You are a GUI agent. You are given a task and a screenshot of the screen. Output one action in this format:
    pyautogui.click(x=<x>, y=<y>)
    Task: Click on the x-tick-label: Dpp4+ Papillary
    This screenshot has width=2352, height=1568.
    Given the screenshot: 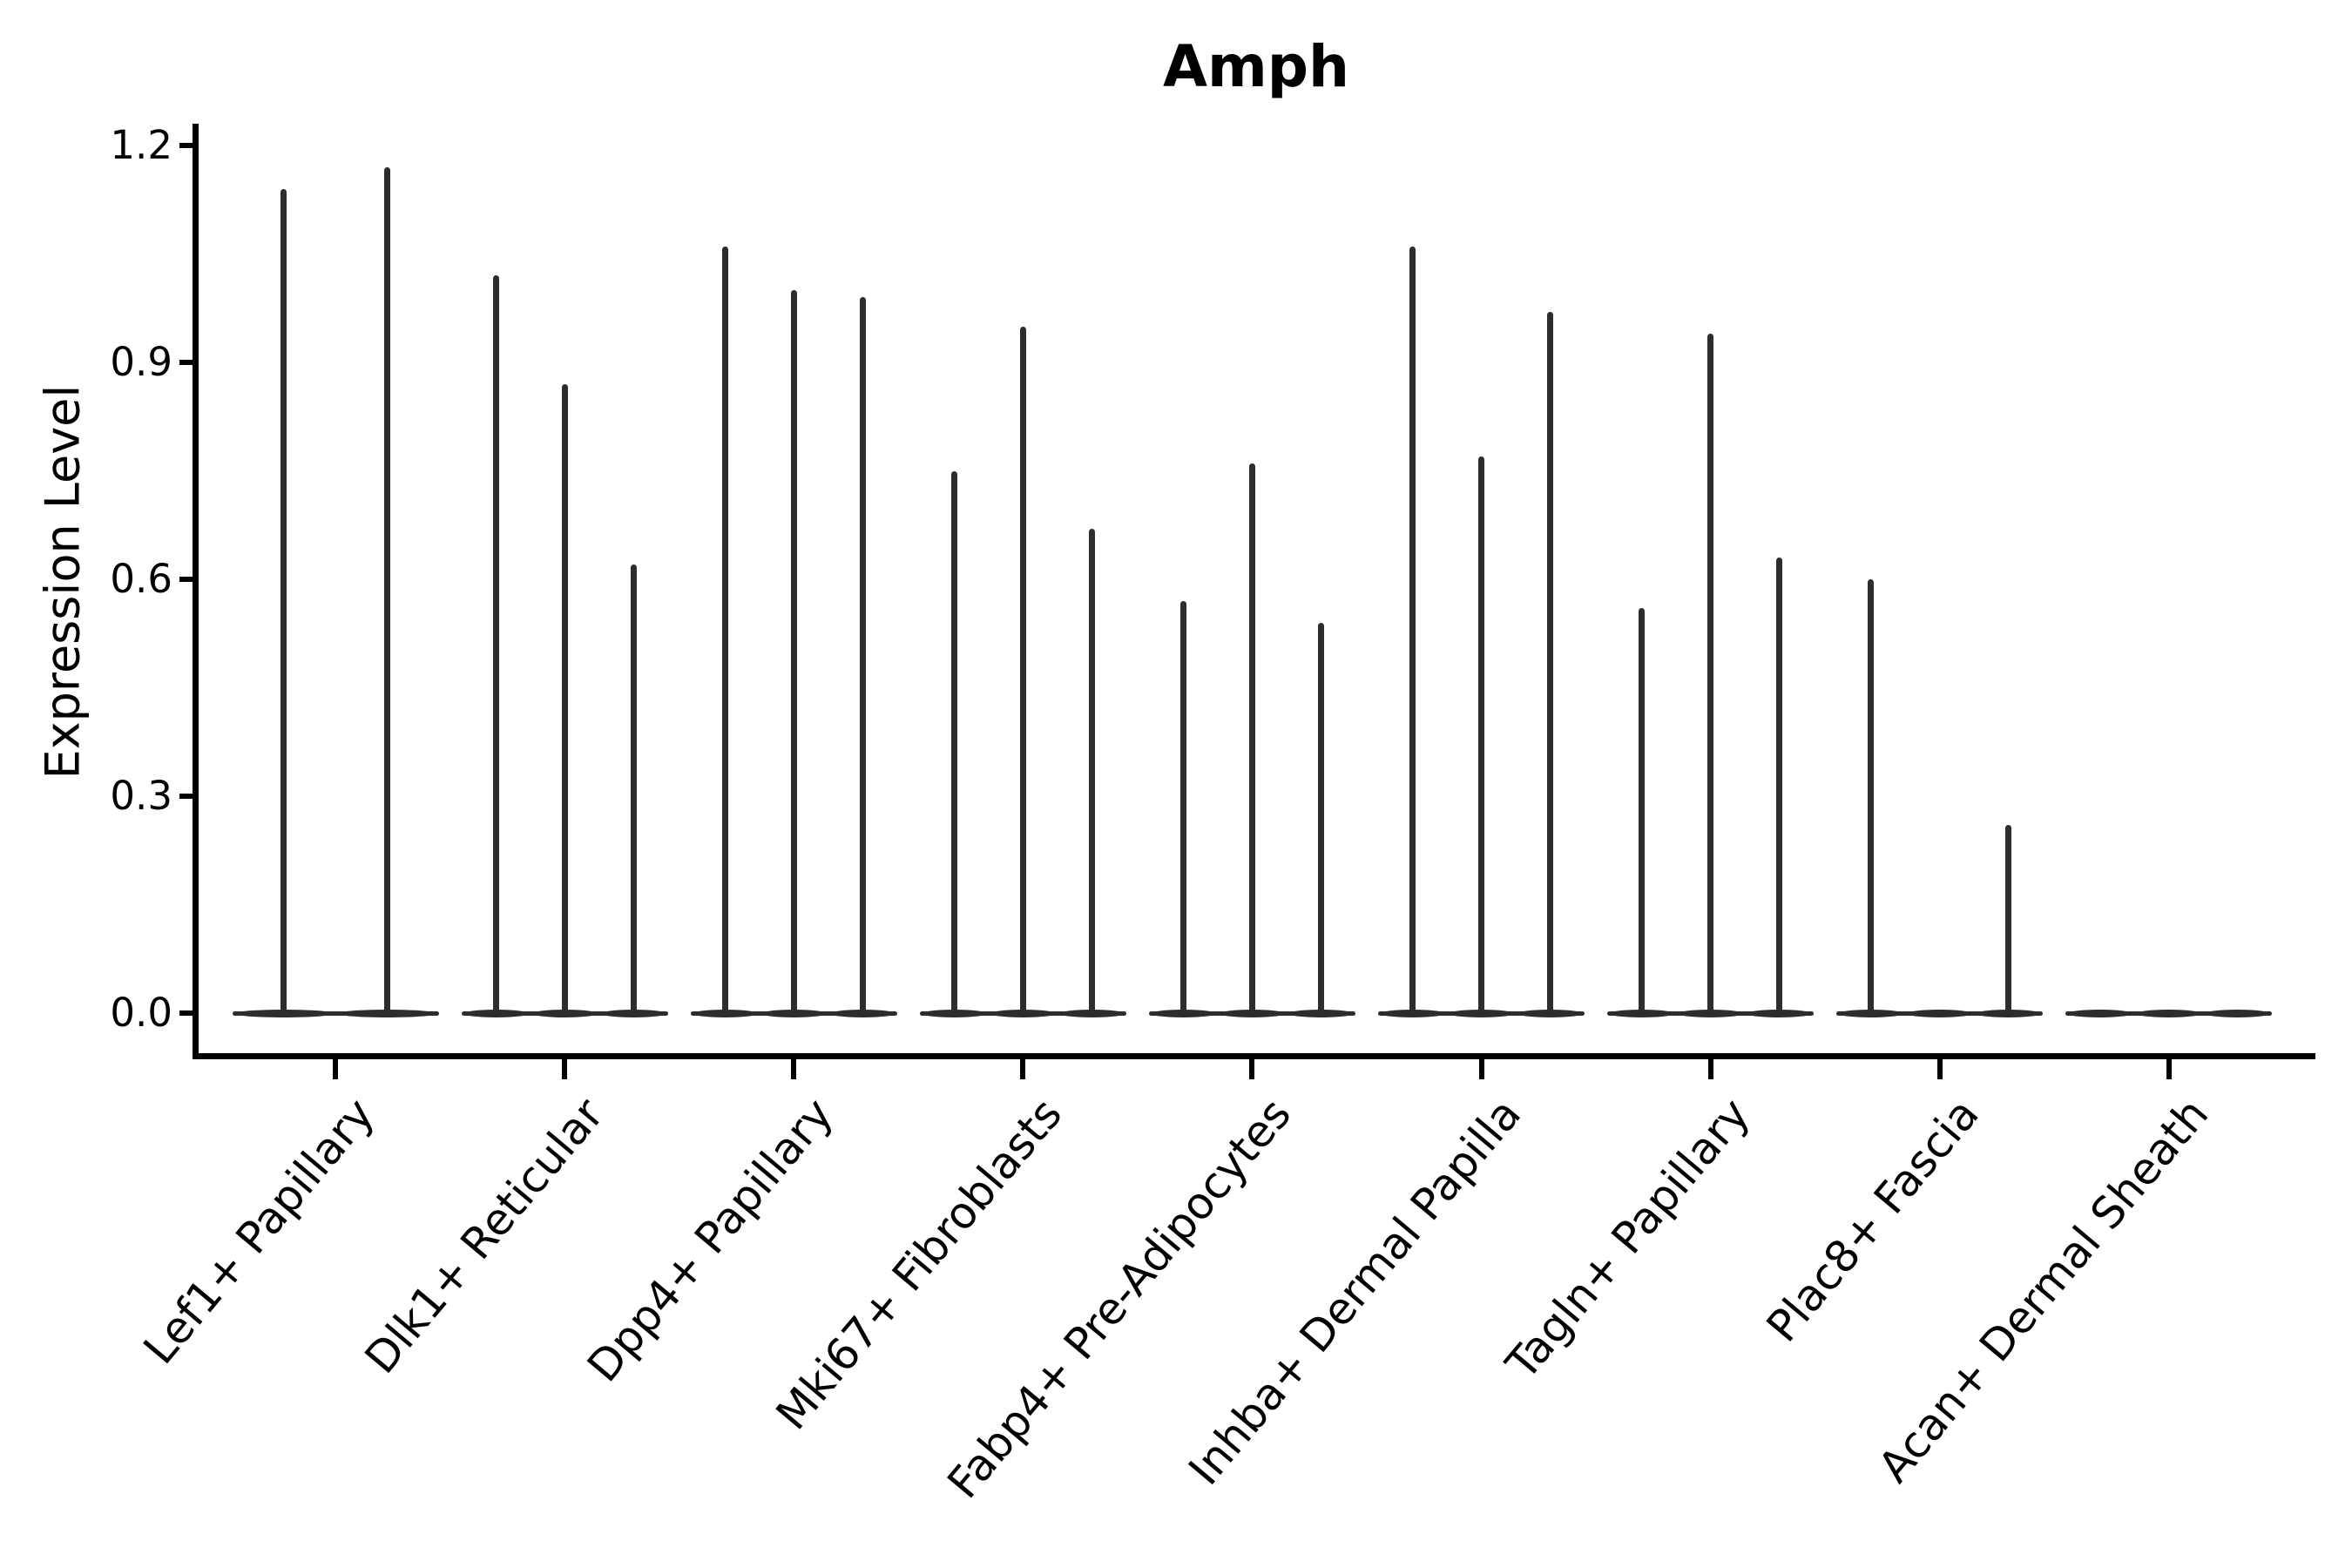 What is the action you would take?
    pyautogui.click(x=710, y=1241)
    